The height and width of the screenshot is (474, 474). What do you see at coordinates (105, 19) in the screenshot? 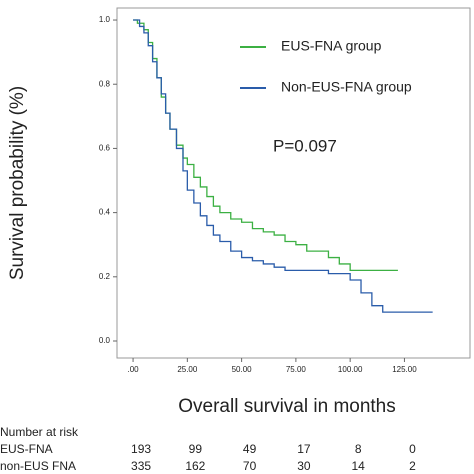
I see `y-tick-label: 1.0` at bounding box center [105, 19].